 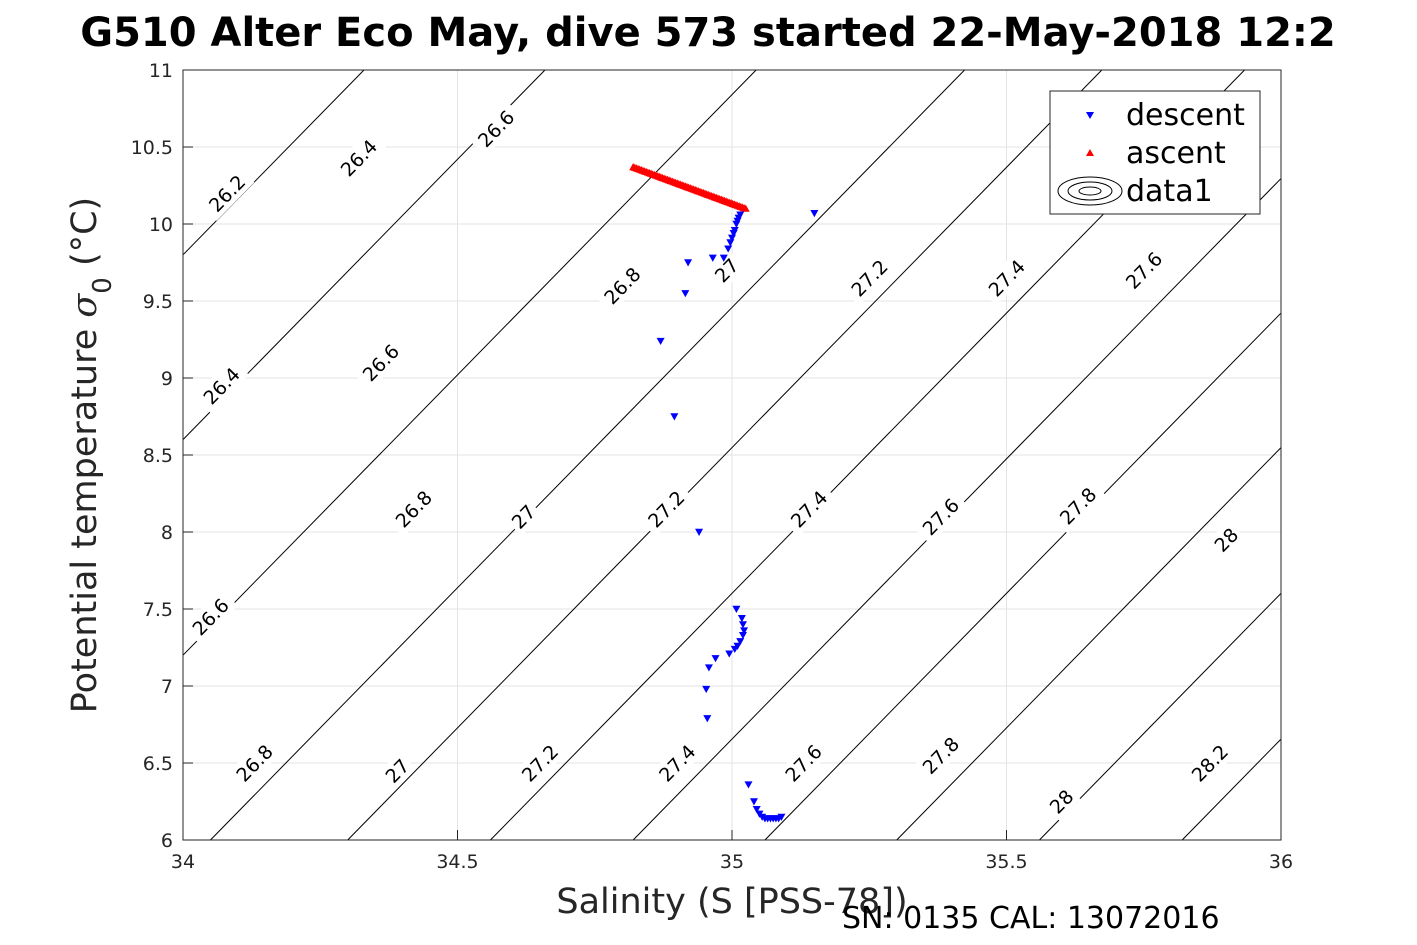 I want to click on y-tick-label: 6, so click(x=167, y=841).